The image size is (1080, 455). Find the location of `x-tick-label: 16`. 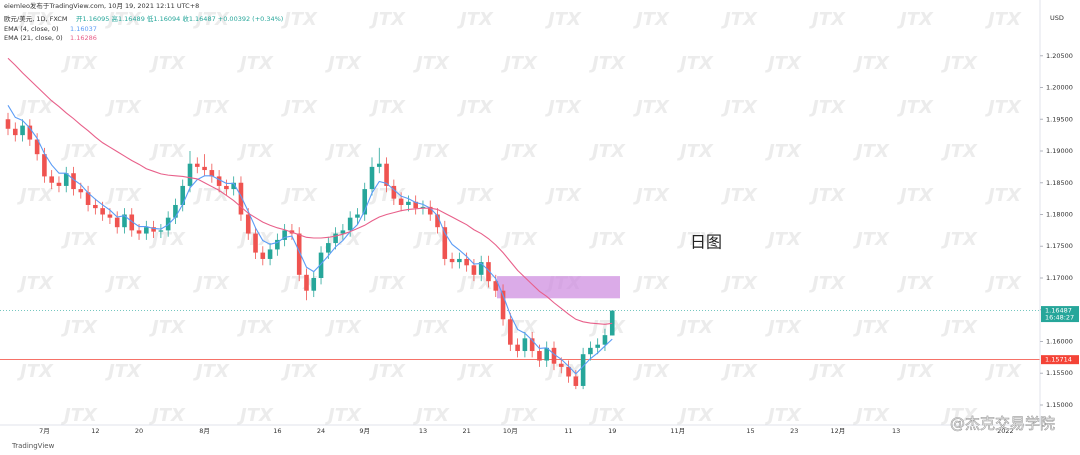

x-tick-label: 16 is located at coordinates (277, 431).